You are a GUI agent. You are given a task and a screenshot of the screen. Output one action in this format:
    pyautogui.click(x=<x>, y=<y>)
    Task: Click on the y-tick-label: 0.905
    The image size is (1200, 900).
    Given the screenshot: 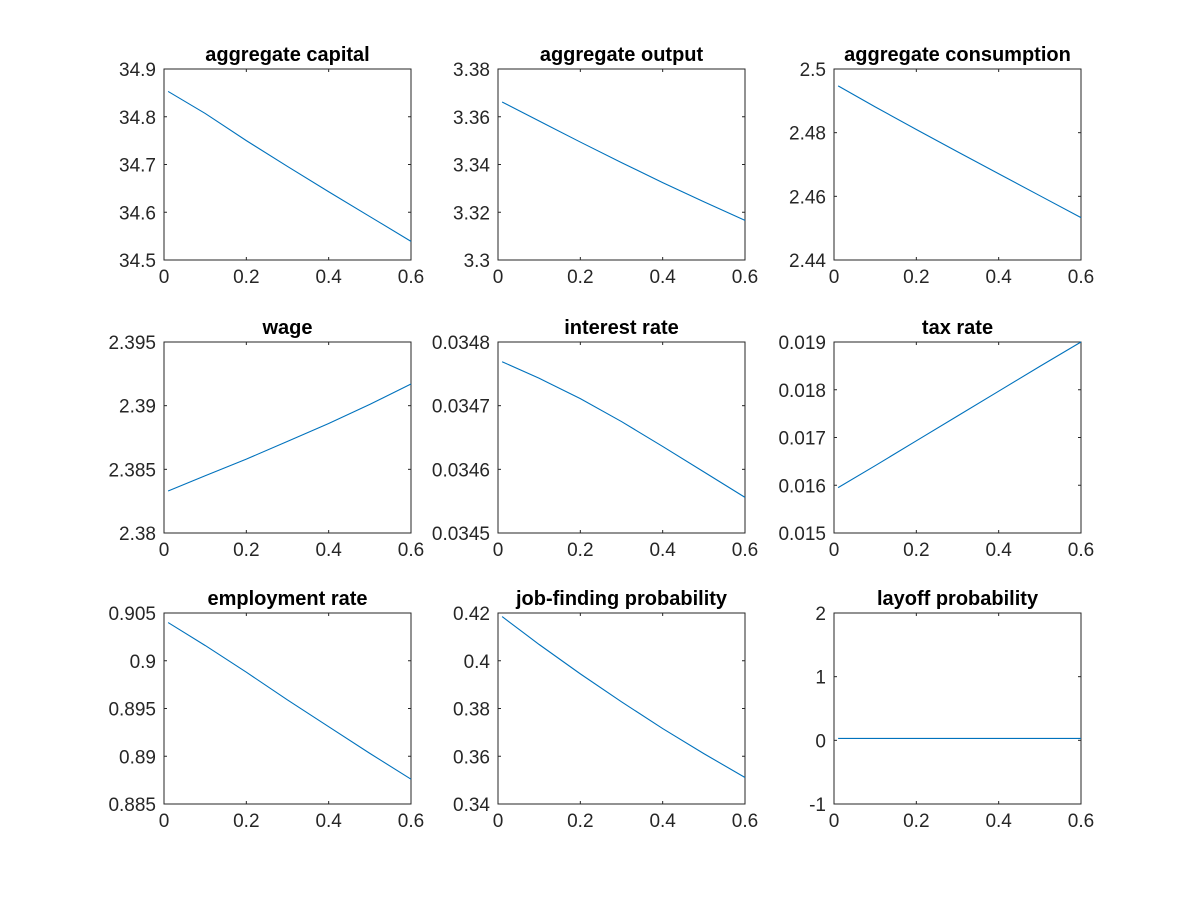 What is the action you would take?
    pyautogui.click(x=132, y=614)
    